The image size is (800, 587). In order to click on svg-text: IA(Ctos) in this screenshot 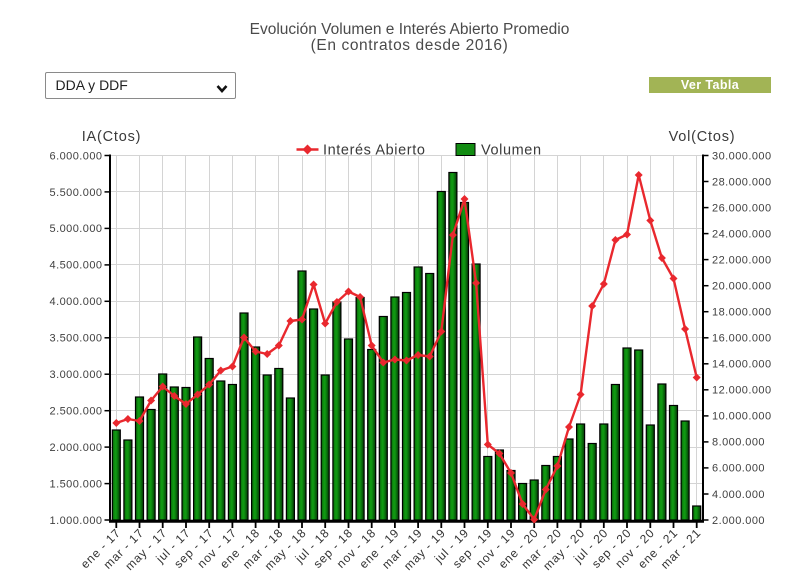, I will do `click(112, 137)`.